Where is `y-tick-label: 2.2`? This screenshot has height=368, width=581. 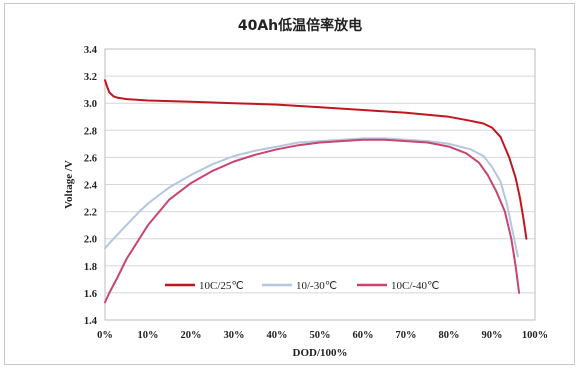
y-tick-label: 2.2 is located at coordinates (90, 213).